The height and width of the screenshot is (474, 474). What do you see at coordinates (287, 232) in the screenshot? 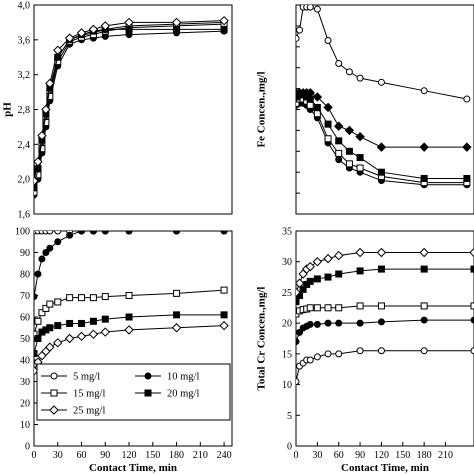
I see `y-tick-label: 35` at bounding box center [287, 232].